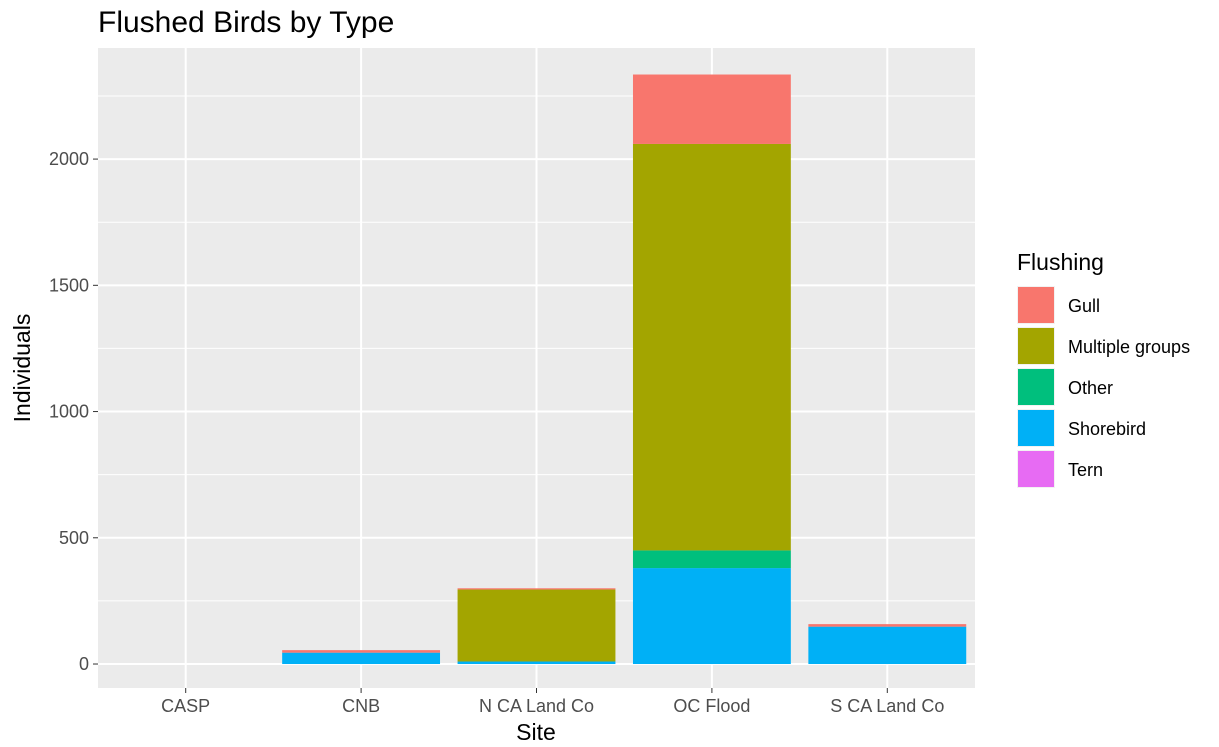 This screenshot has width=1219, height=747. I want to click on y-tick-label: 1500, so click(69, 285).